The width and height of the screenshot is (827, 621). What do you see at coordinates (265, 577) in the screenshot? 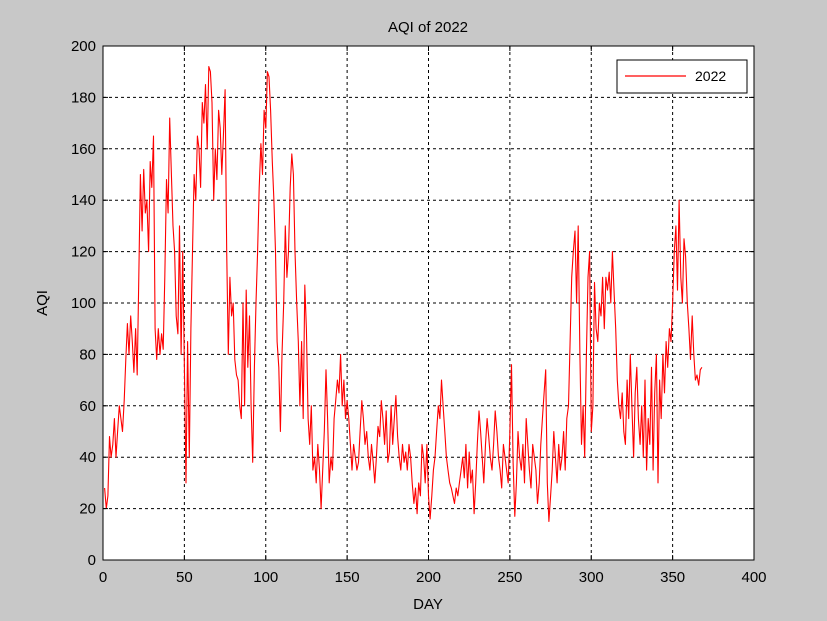
I see `x-tick-label: 100` at bounding box center [265, 577].